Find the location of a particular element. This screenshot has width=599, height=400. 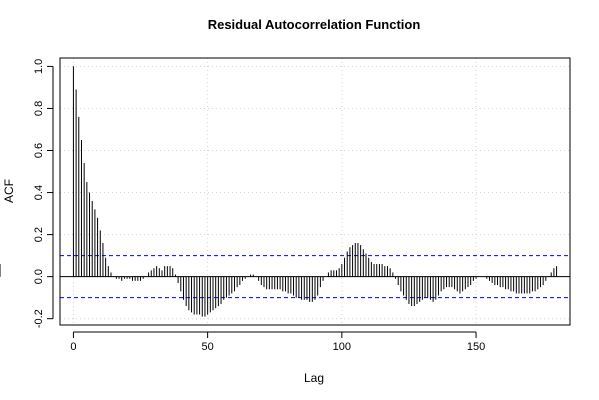

y-tick-label: 0.4 is located at coordinates (39, 192).